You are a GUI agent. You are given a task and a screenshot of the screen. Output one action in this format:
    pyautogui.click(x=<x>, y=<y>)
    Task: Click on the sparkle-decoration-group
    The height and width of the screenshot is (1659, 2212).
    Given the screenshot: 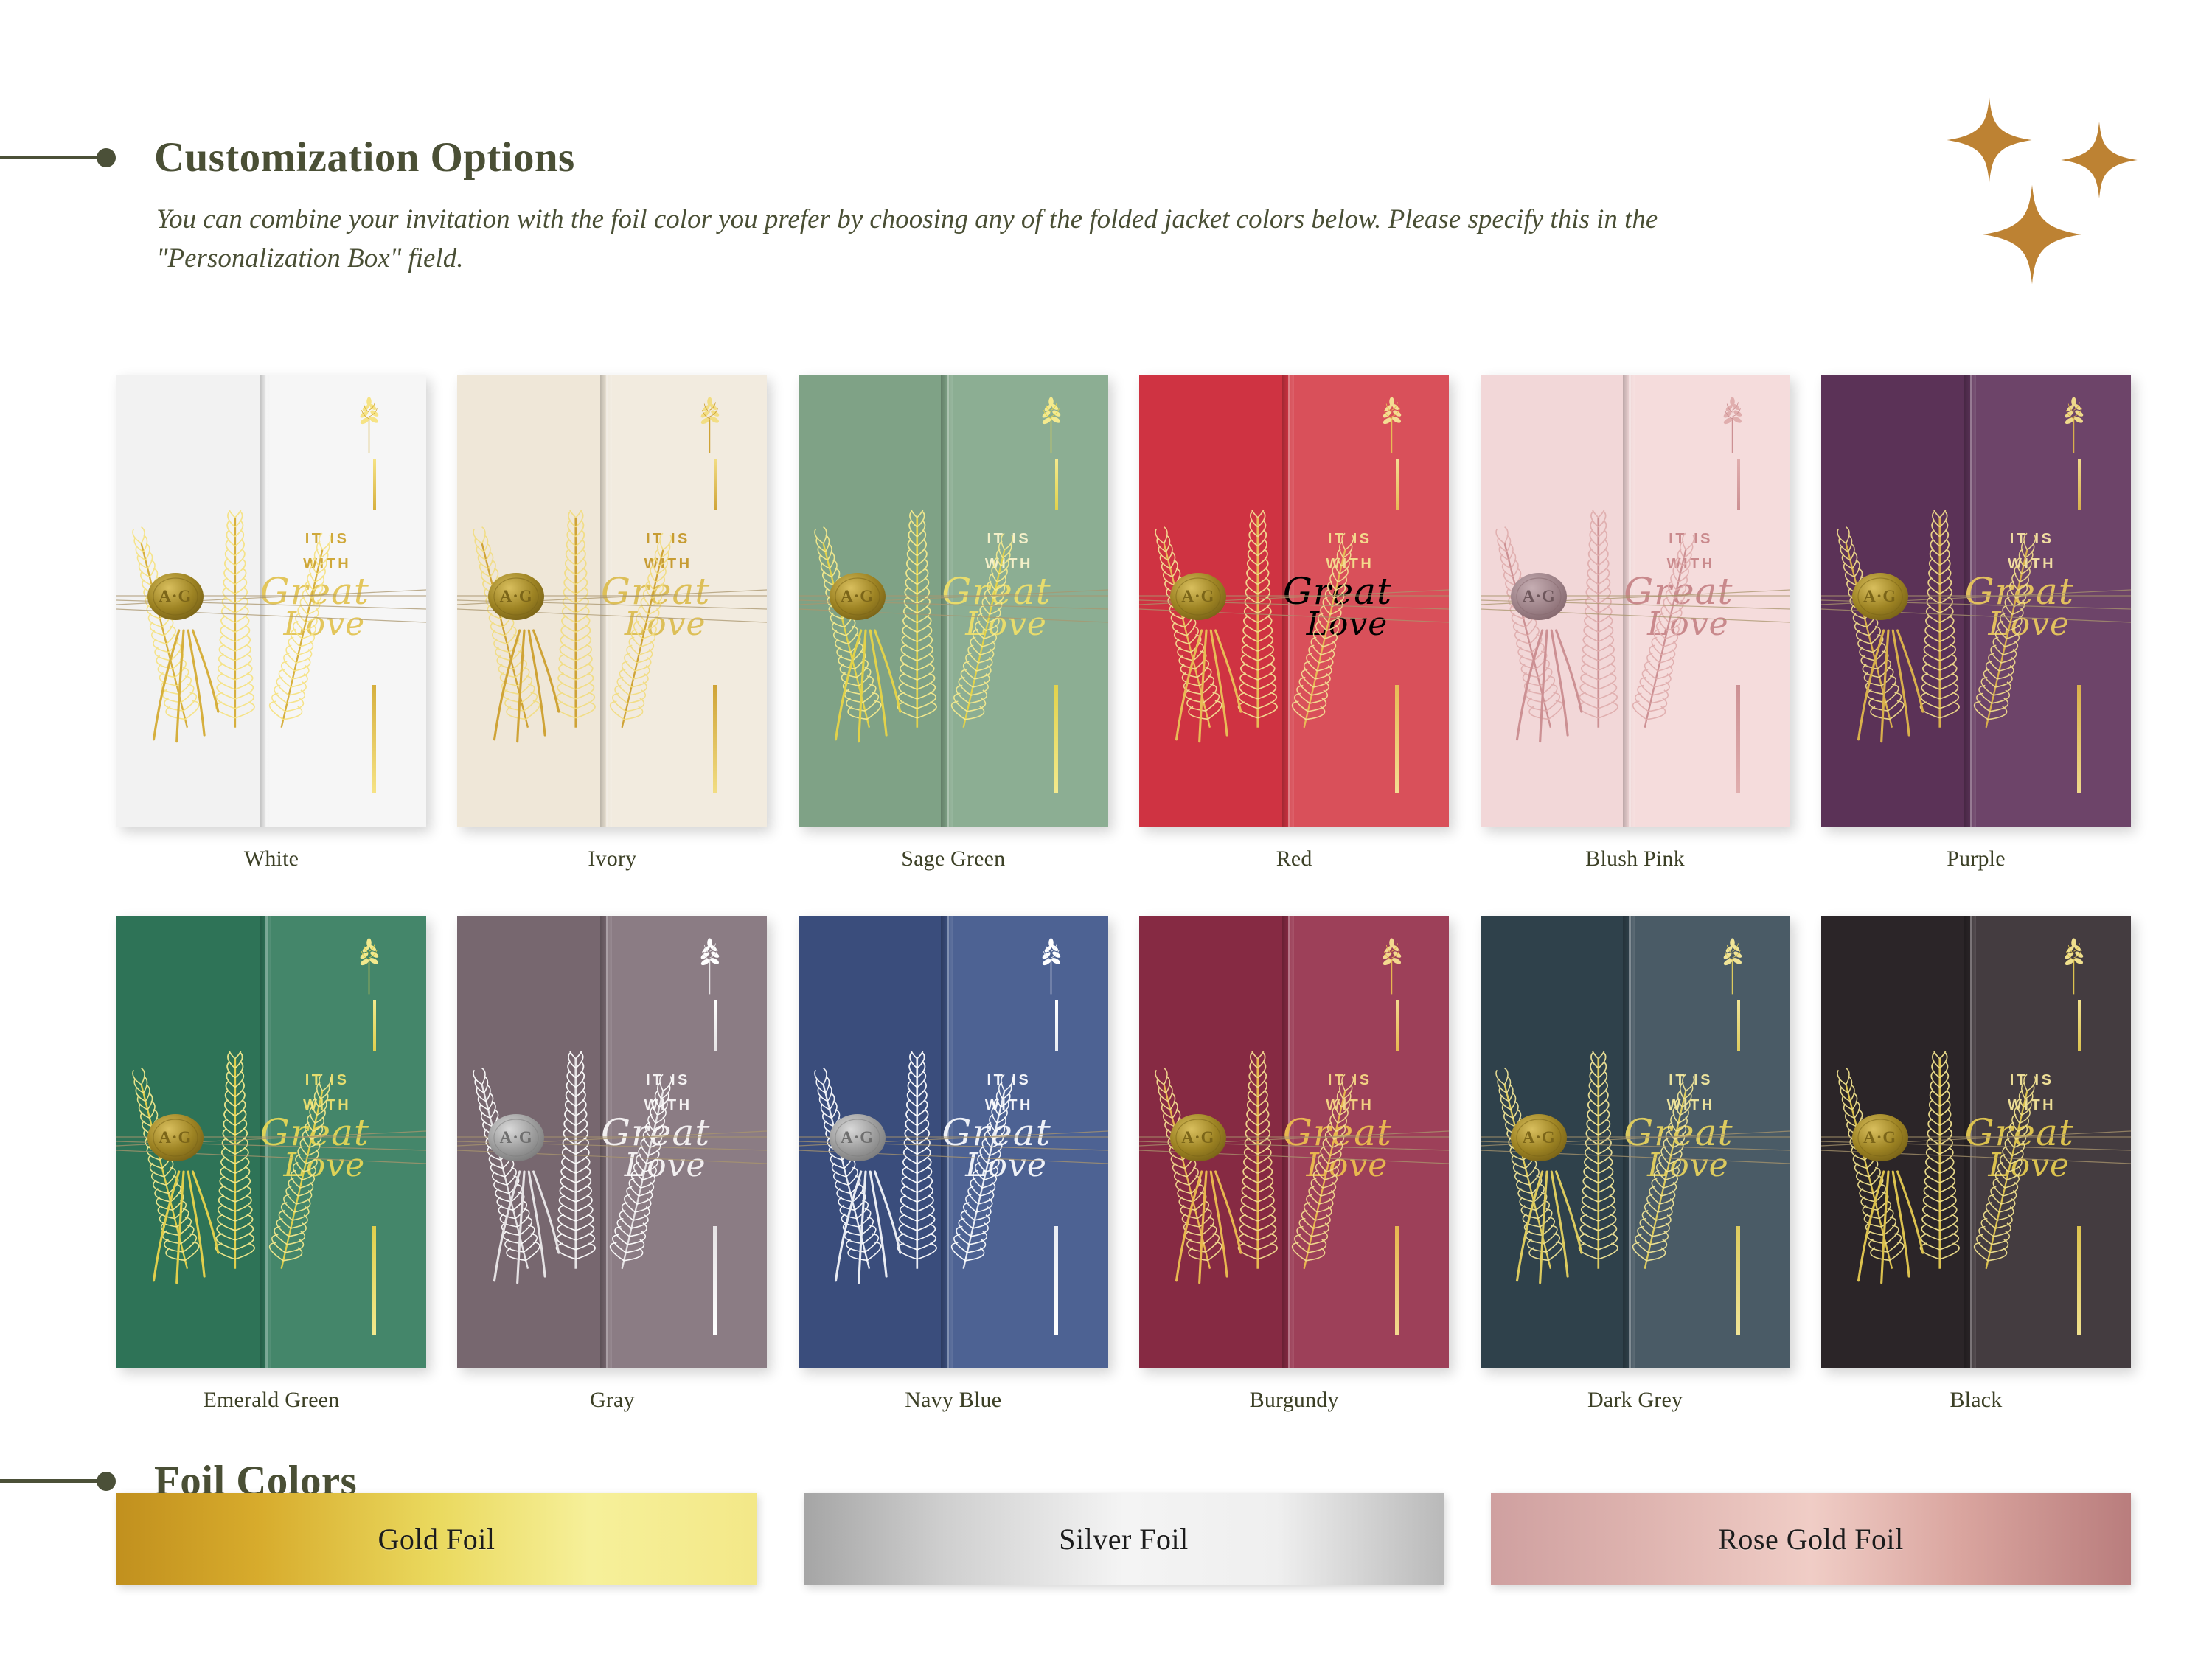 What is the action you would take?
    pyautogui.click(x=2055, y=203)
    